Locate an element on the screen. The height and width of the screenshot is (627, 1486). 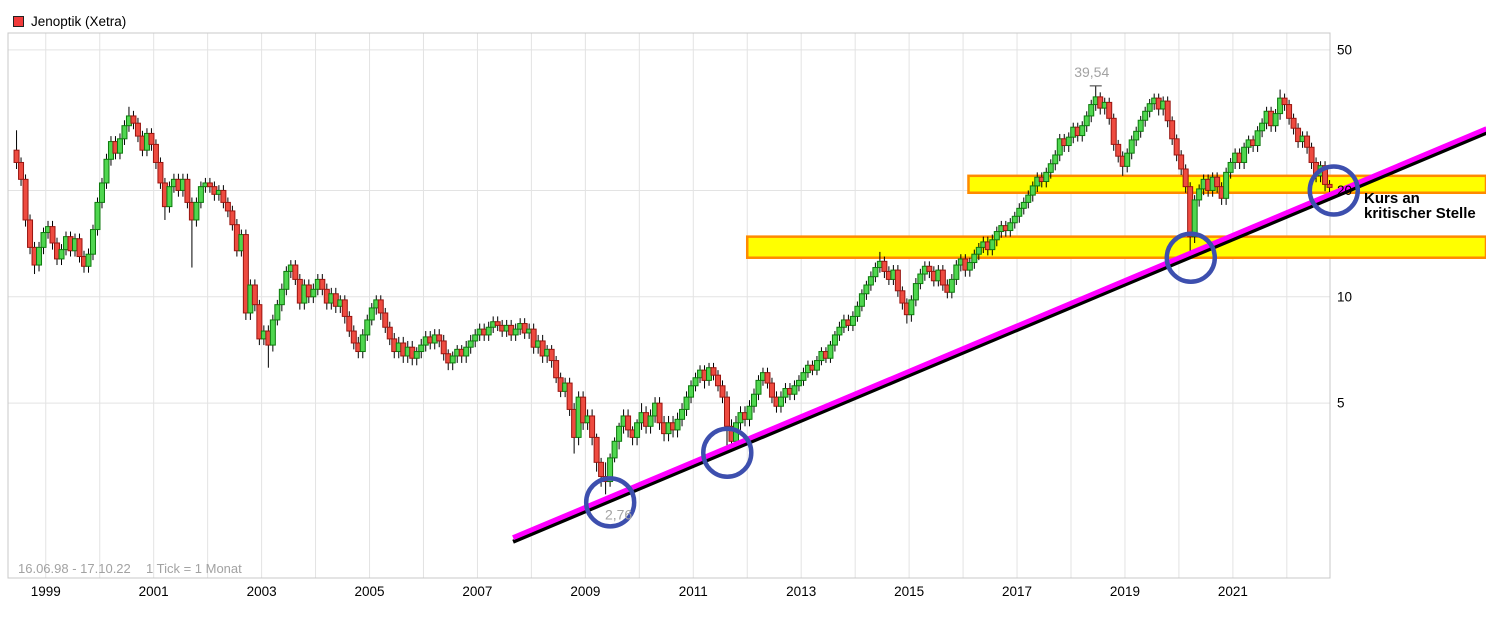
annotation-note-line1: Kurs an is located at coordinates (1392, 198).